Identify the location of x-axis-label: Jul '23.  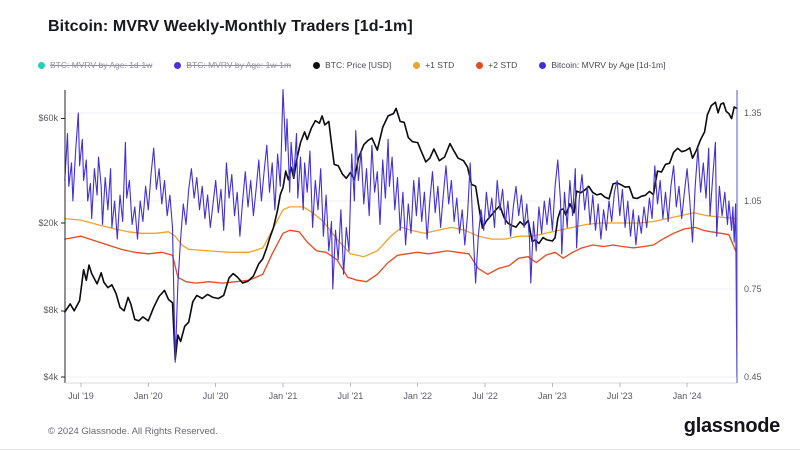
(619, 396).